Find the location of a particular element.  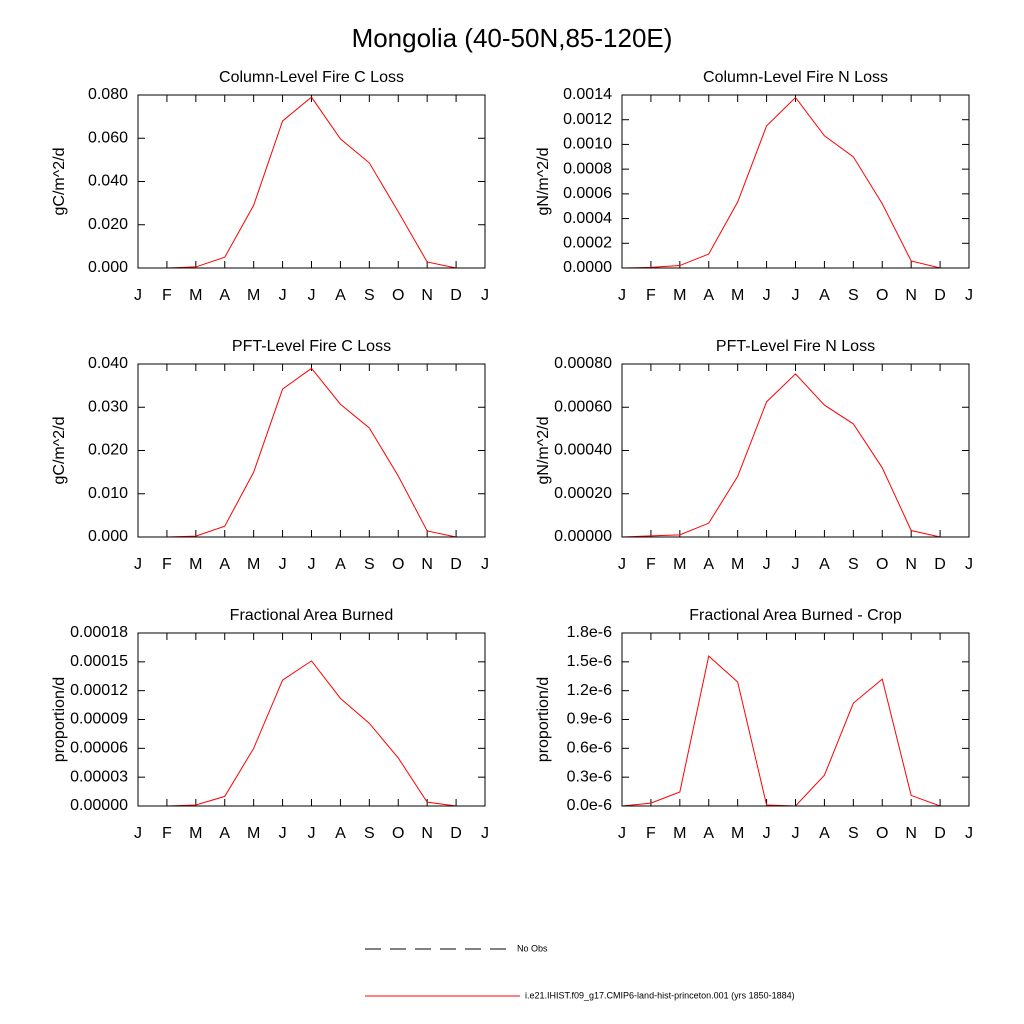

y-tick-label: 0.020 is located at coordinates (108, 224).